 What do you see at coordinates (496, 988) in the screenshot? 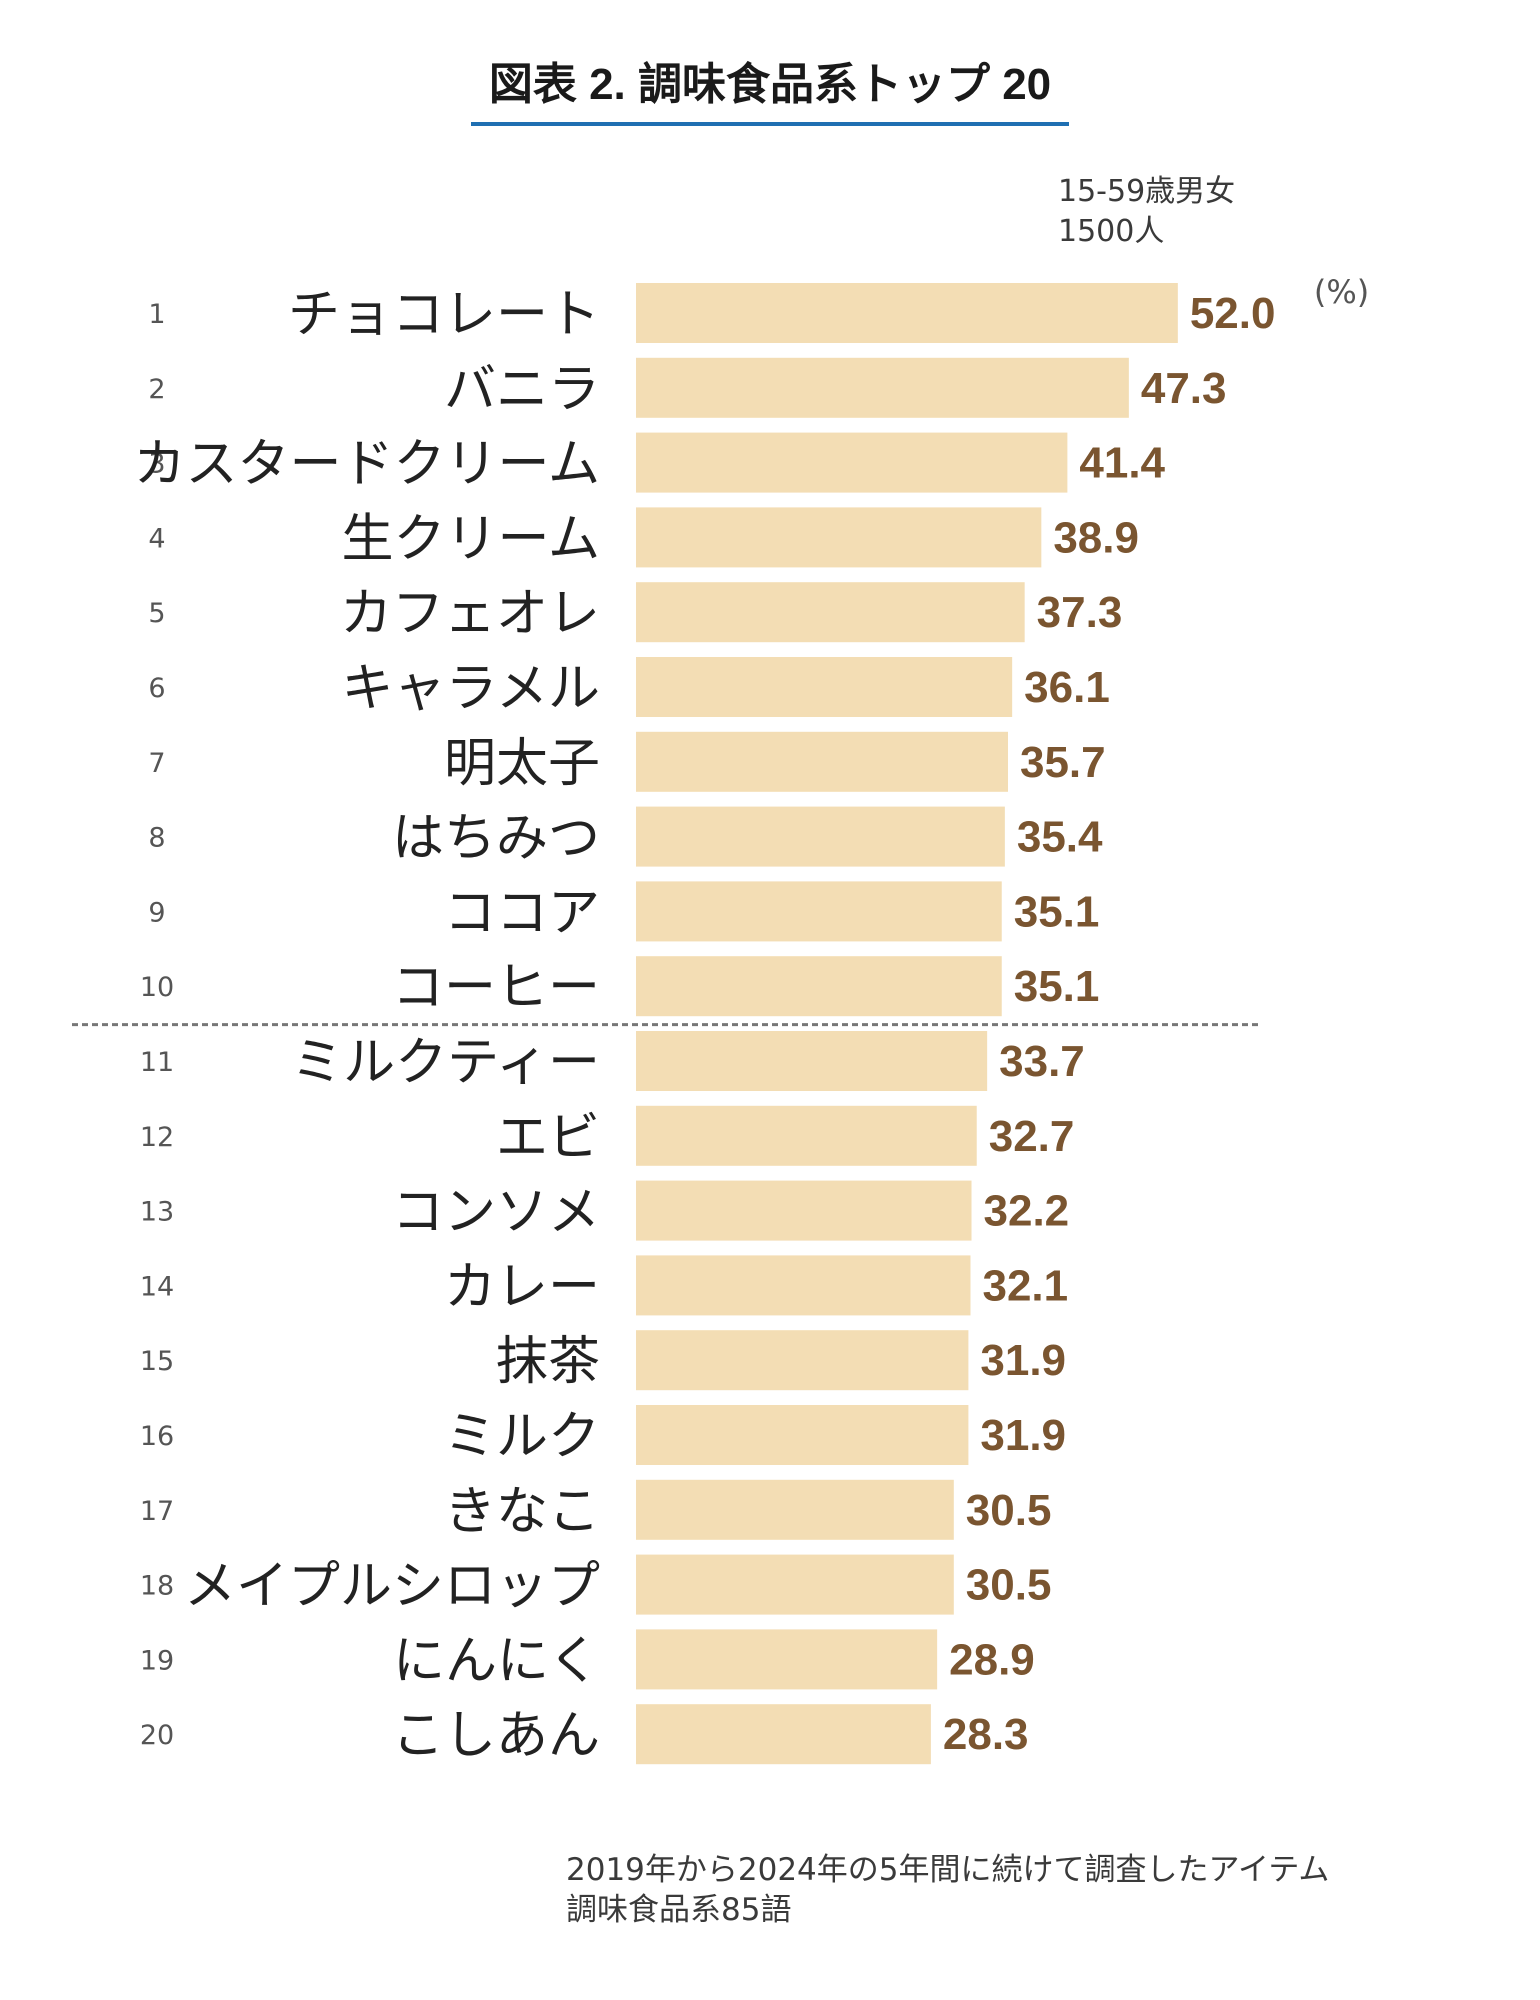
I see `category-label: コーヒー` at bounding box center [496, 988].